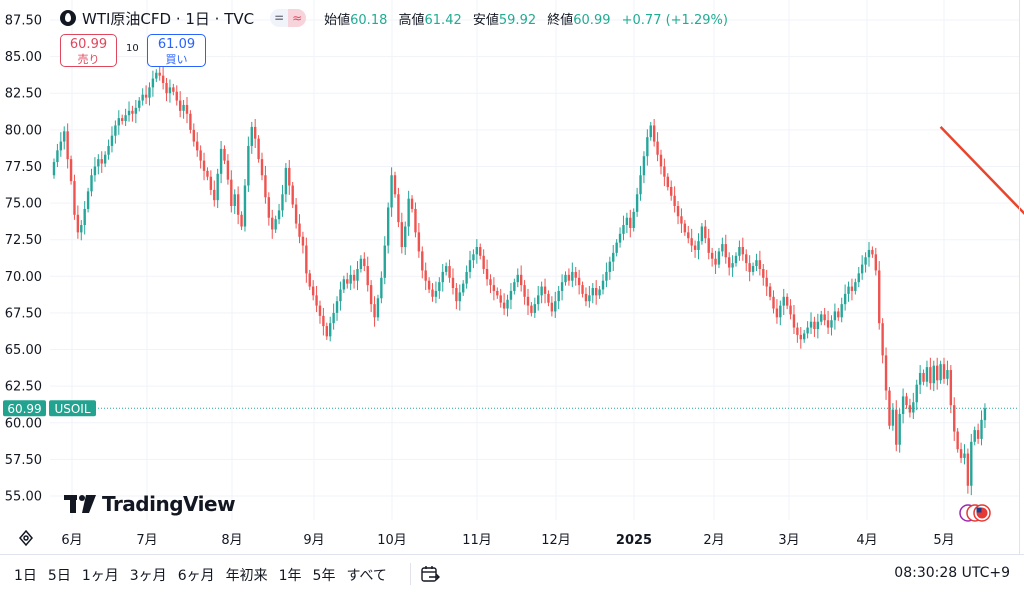 The width and height of the screenshot is (1024, 594). Describe the element at coordinates (246, 576) in the screenshot. I see `range-button: 年初来` at that location.